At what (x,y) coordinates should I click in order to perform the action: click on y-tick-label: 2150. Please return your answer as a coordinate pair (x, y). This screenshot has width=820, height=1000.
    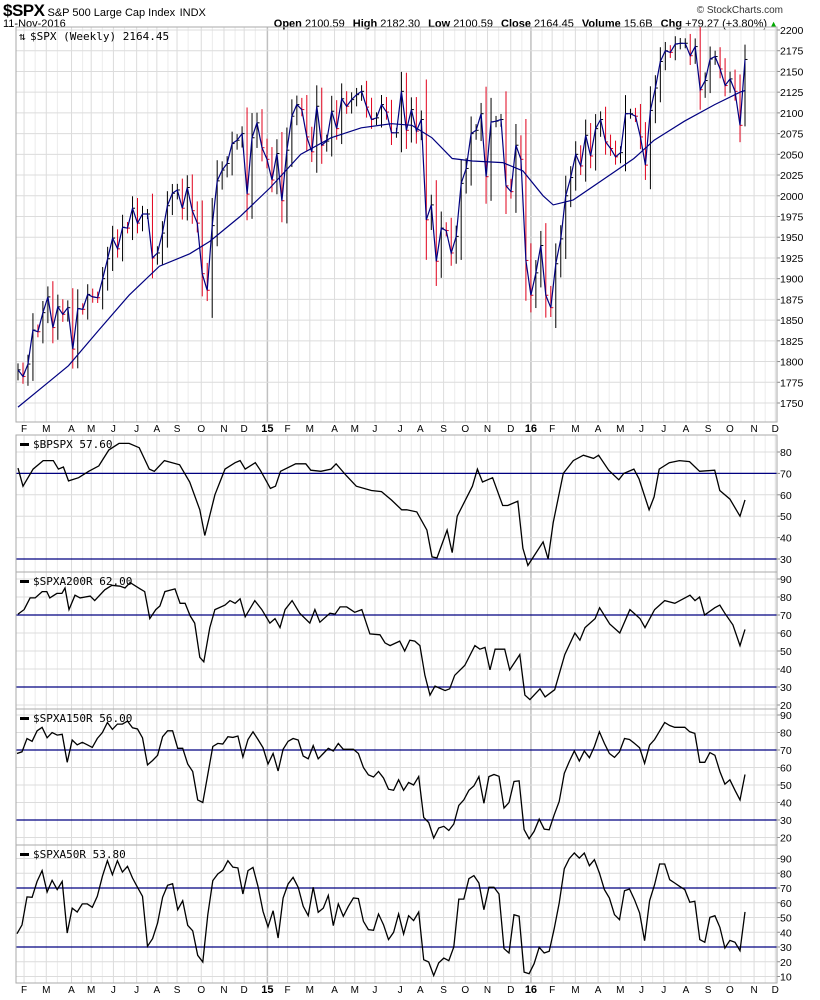
    Looking at the image, I should click on (792, 72).